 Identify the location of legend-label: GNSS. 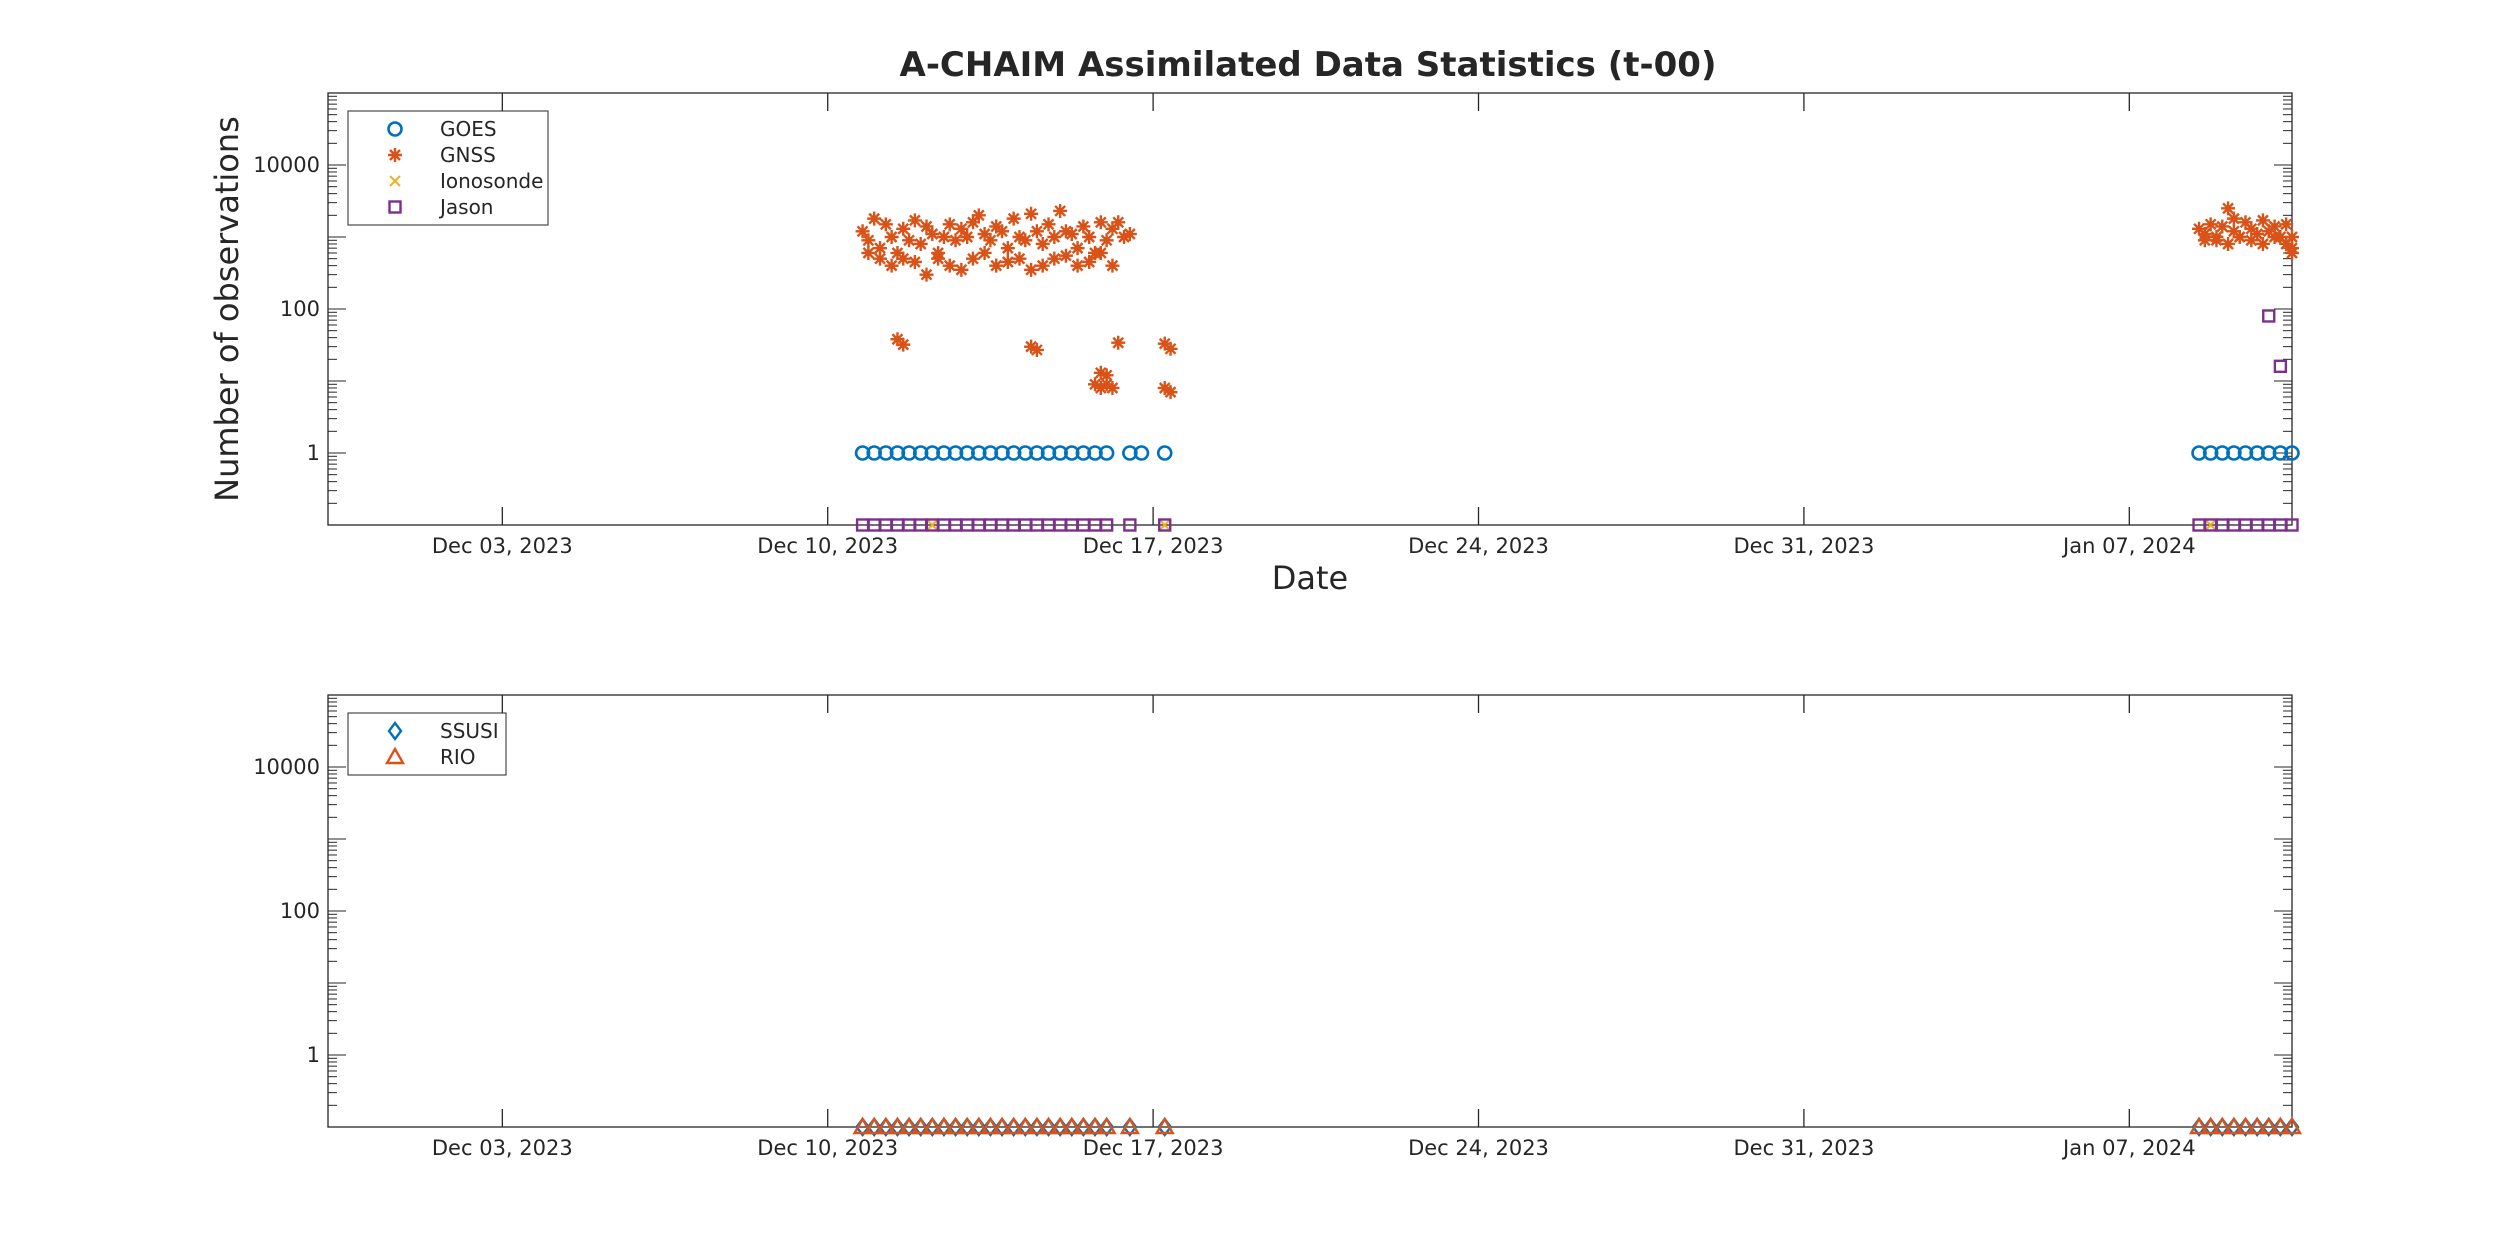
(468, 155).